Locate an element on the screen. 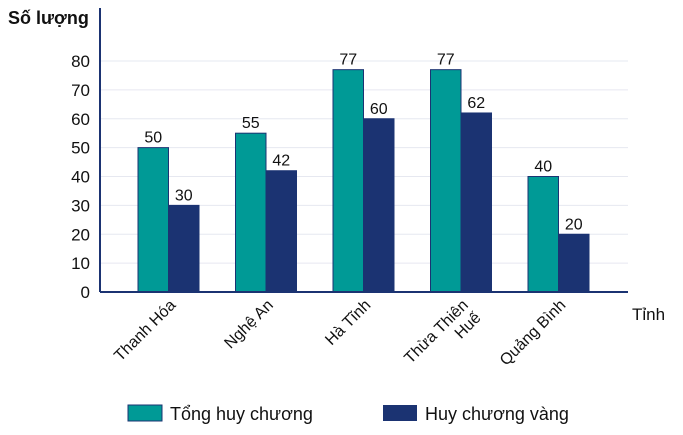  data-label: 60 is located at coordinates (379, 109).